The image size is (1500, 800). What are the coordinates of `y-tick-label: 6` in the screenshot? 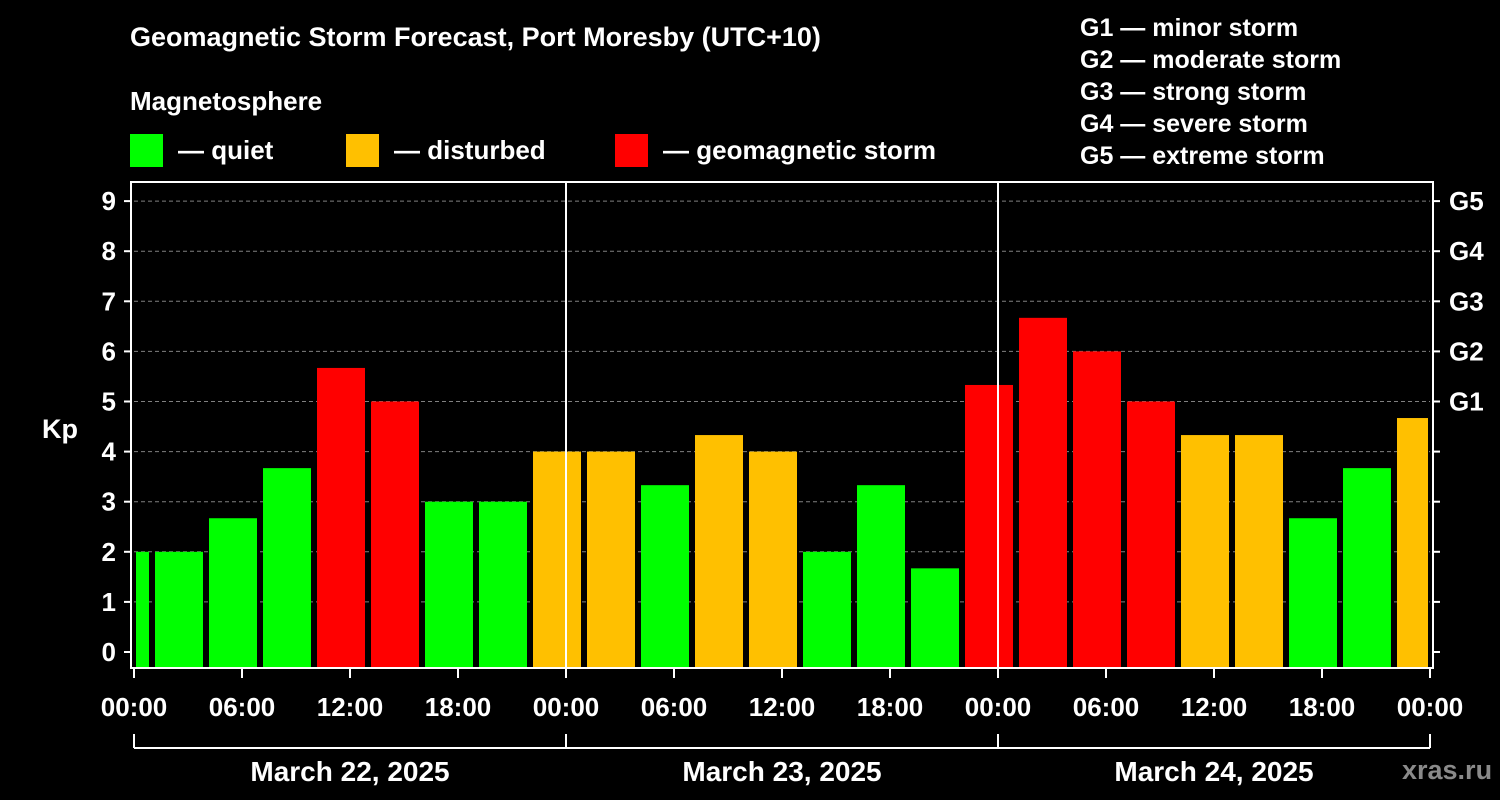 It's located at (109, 351).